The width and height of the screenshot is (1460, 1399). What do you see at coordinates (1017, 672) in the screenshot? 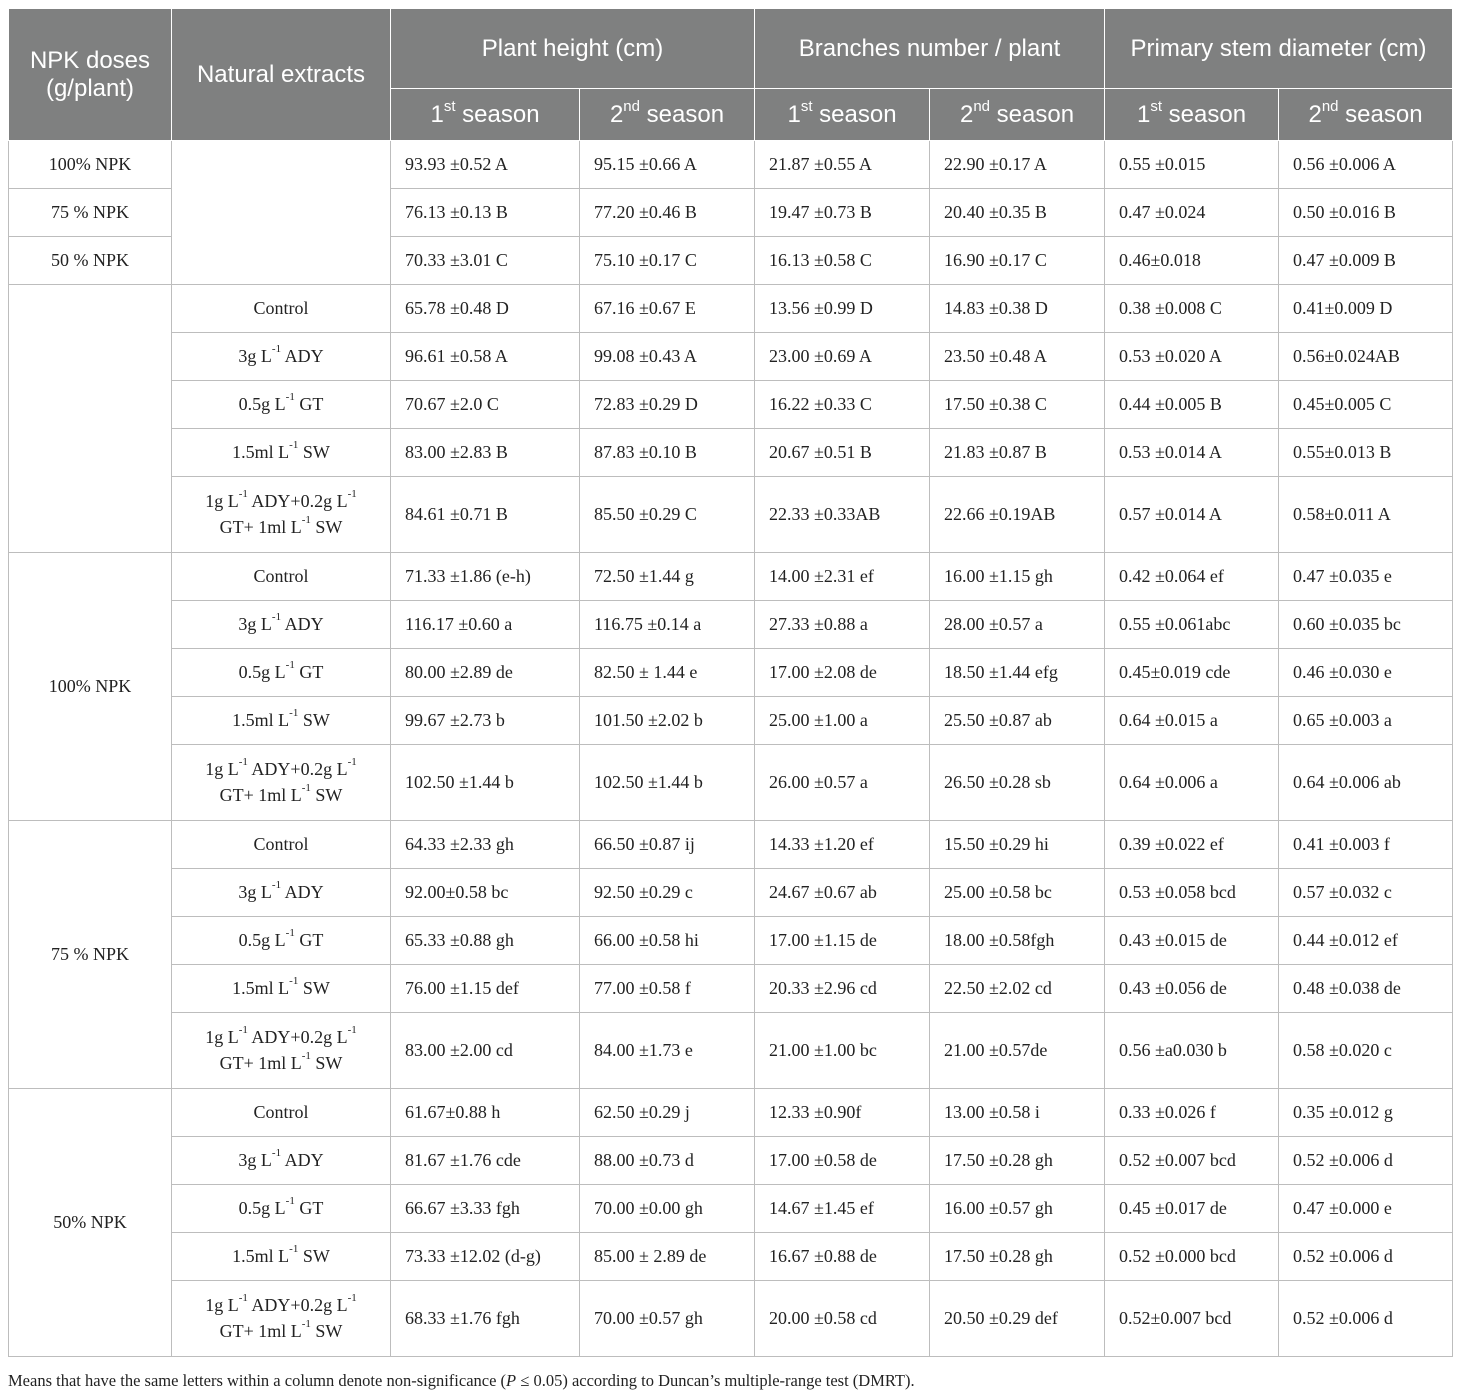
I see `value-cell: 18.50 ±1.44 efg` at bounding box center [1017, 672].